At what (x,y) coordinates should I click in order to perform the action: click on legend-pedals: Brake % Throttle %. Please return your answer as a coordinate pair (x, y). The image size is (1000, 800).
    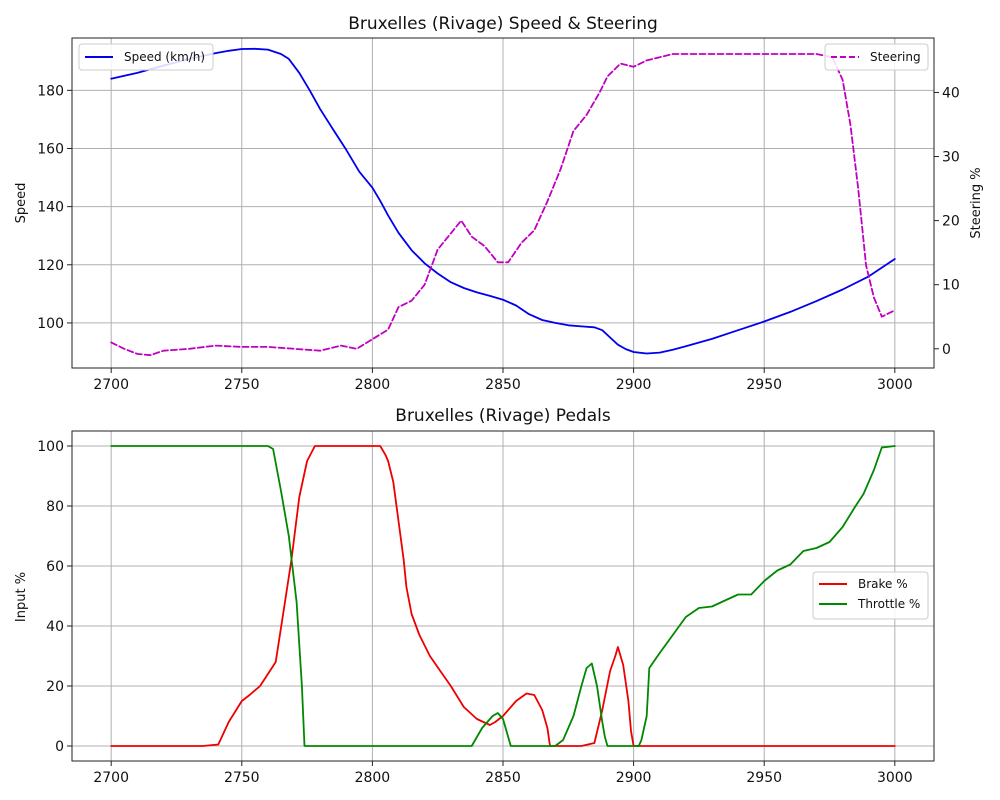
    Looking at the image, I should click on (870, 595).